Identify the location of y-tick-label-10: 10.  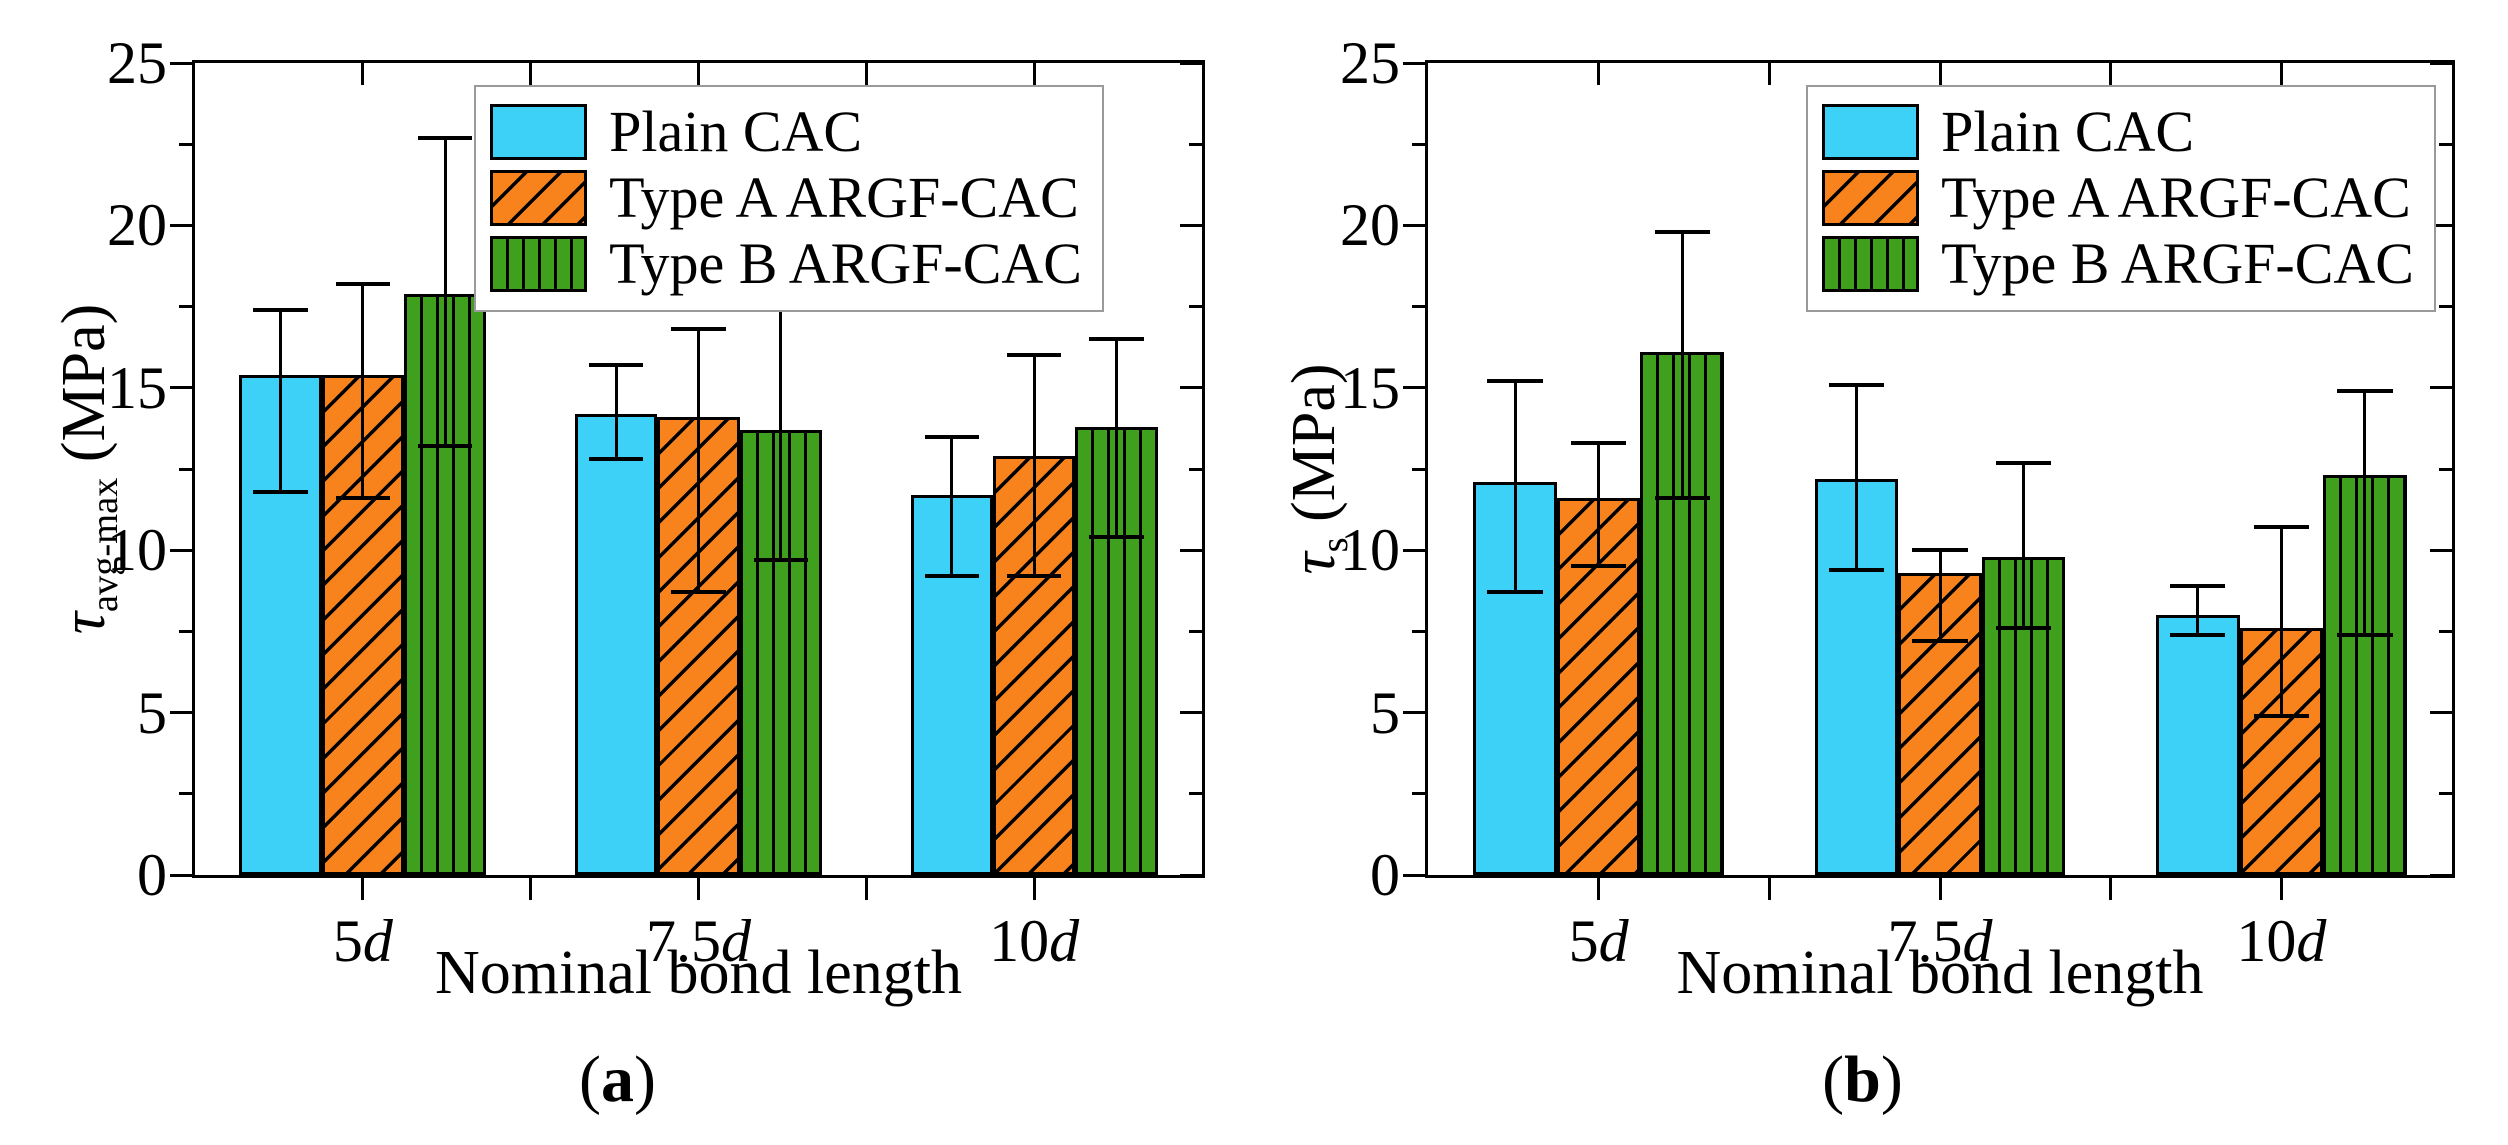
(1370, 550).